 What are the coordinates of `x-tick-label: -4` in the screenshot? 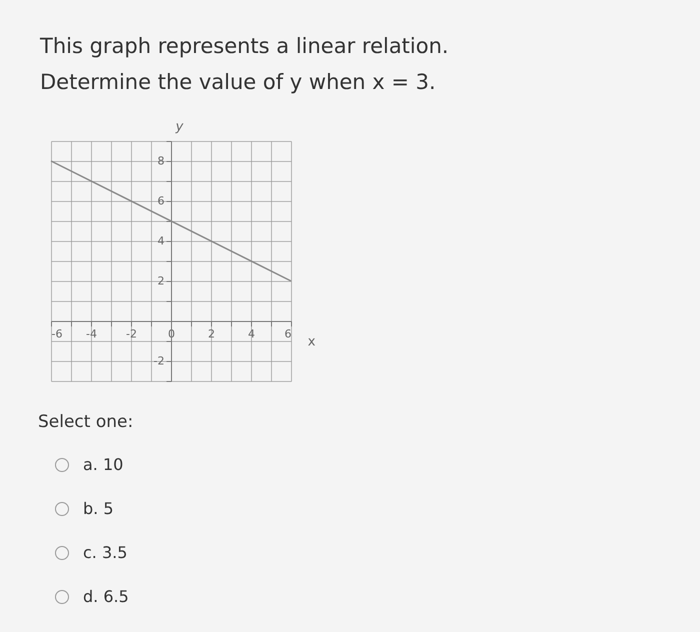 It's located at (91, 334).